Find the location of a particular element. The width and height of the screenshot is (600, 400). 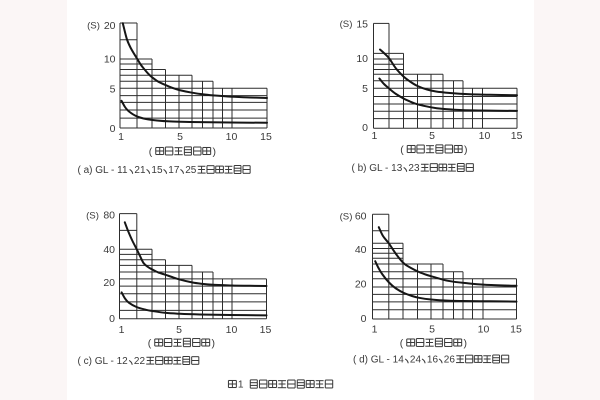

svg-text: ( d) GL - 14 is located at coordinates (378, 360).